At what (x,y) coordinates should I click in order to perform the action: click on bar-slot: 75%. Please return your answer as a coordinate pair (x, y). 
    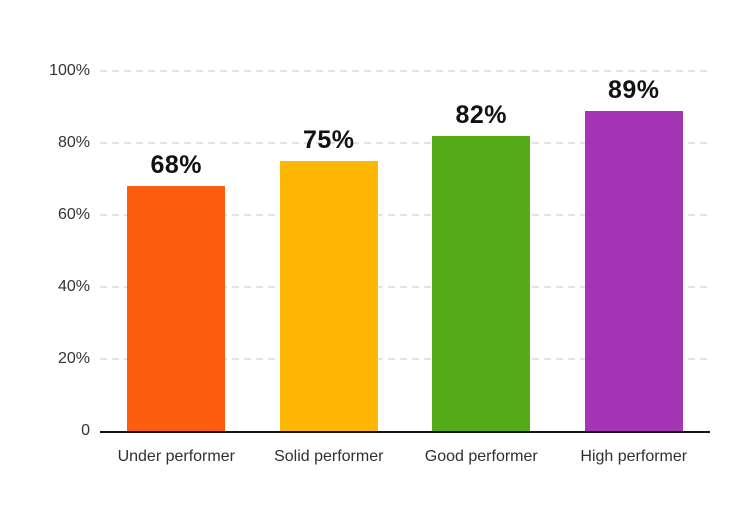
    Looking at the image, I should click on (329, 251).